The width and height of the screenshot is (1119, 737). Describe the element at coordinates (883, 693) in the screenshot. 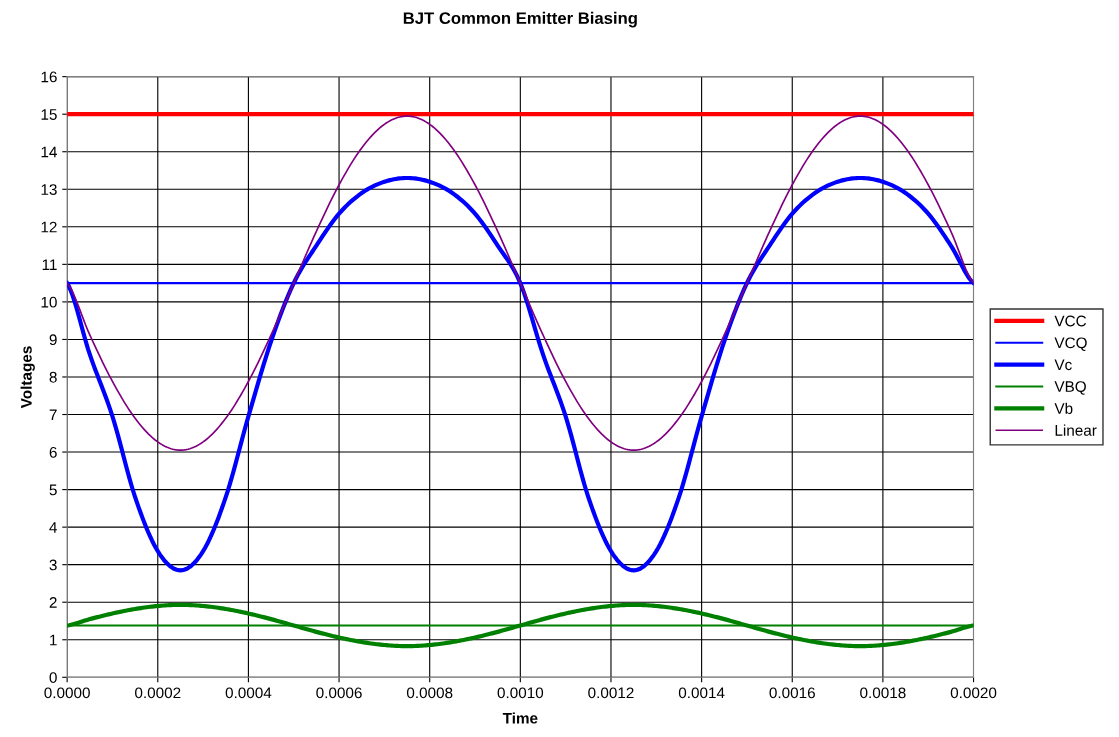

I see `x-tick-label: 0.0018` at that location.